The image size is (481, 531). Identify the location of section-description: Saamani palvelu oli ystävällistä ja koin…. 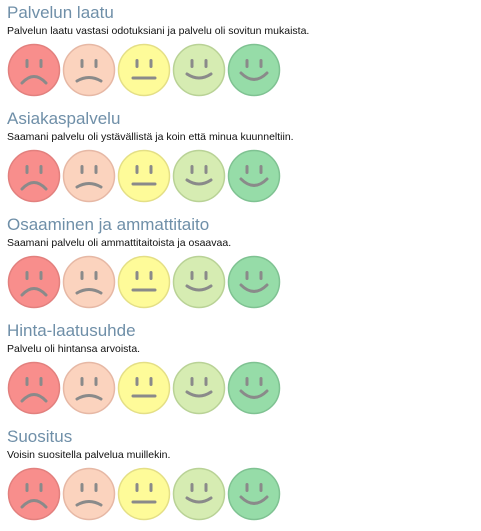
(150, 137).